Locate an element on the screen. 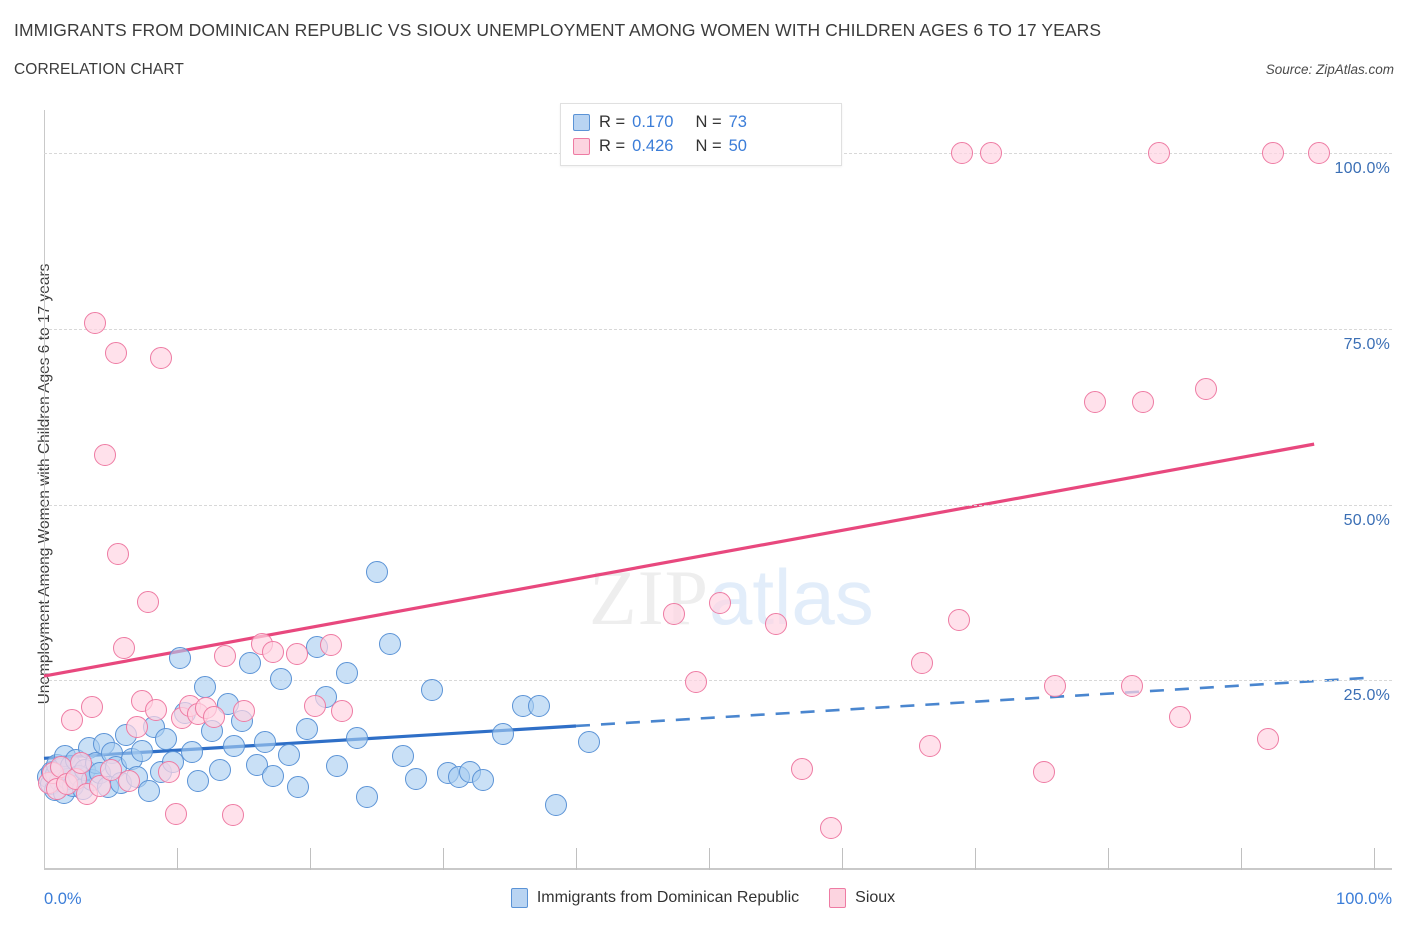  legend-item-sioux: Sioux is located at coordinates (862, 898).